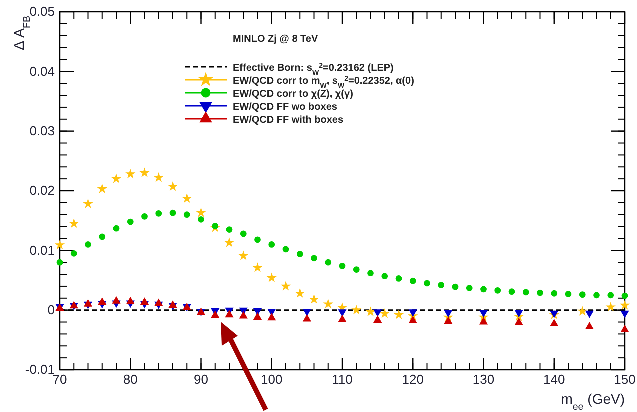 This screenshot has height=412, width=637. What do you see at coordinates (593, 401) in the screenshot?
I see `x-axis-title: m$_{ee}$ (GeV)` at bounding box center [593, 401].